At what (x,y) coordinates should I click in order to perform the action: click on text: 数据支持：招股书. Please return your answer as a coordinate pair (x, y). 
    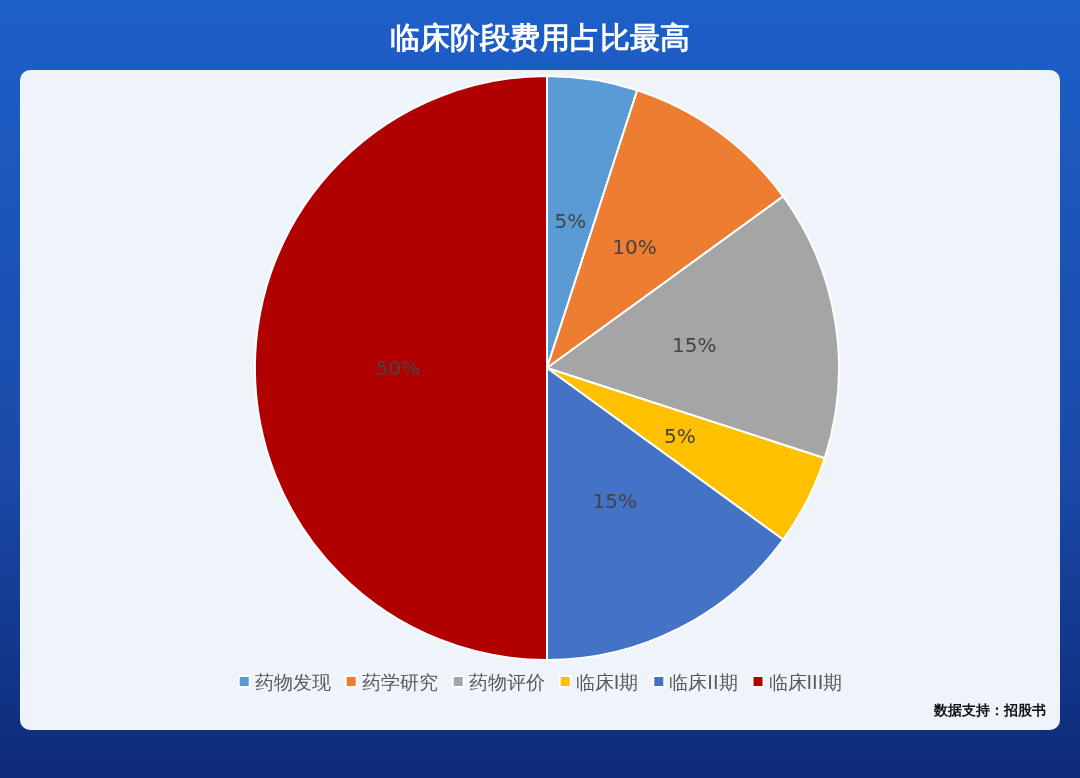
    Looking at the image, I should click on (990, 711).